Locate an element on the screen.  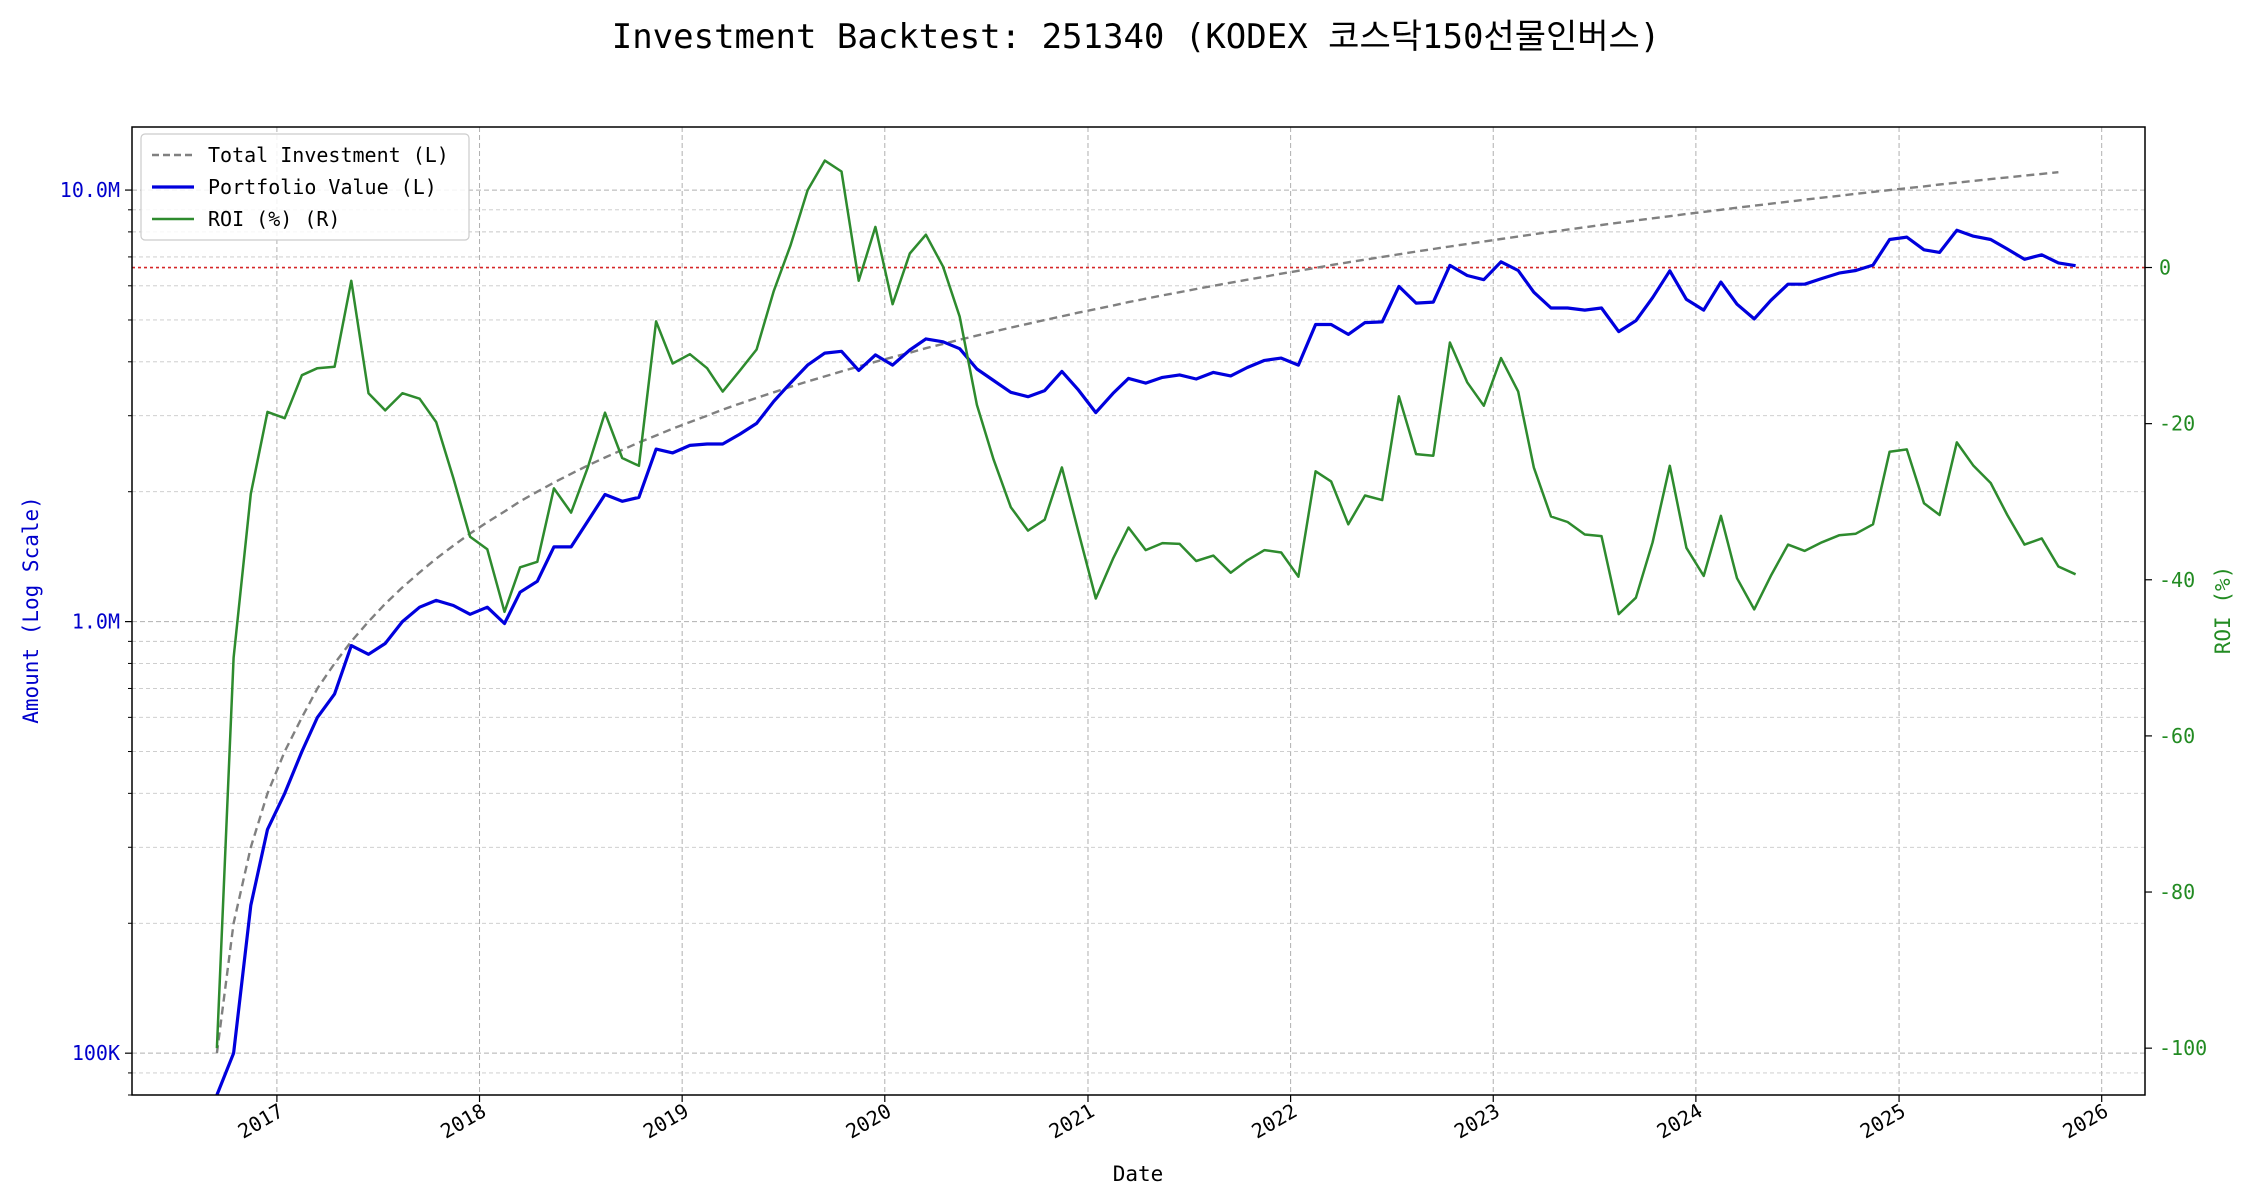
x-tick-label: 2018 is located at coordinates (463, 1121).